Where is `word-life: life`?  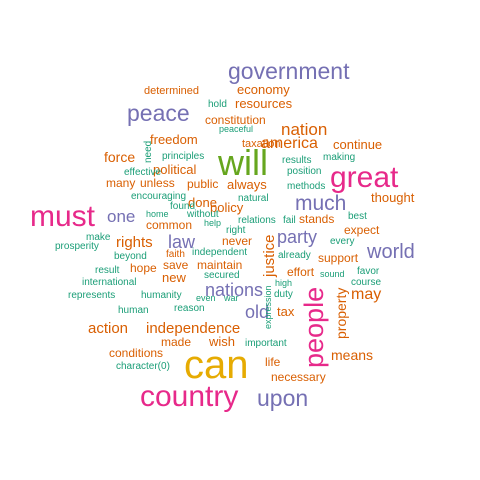
word-life: life is located at coordinates (273, 362).